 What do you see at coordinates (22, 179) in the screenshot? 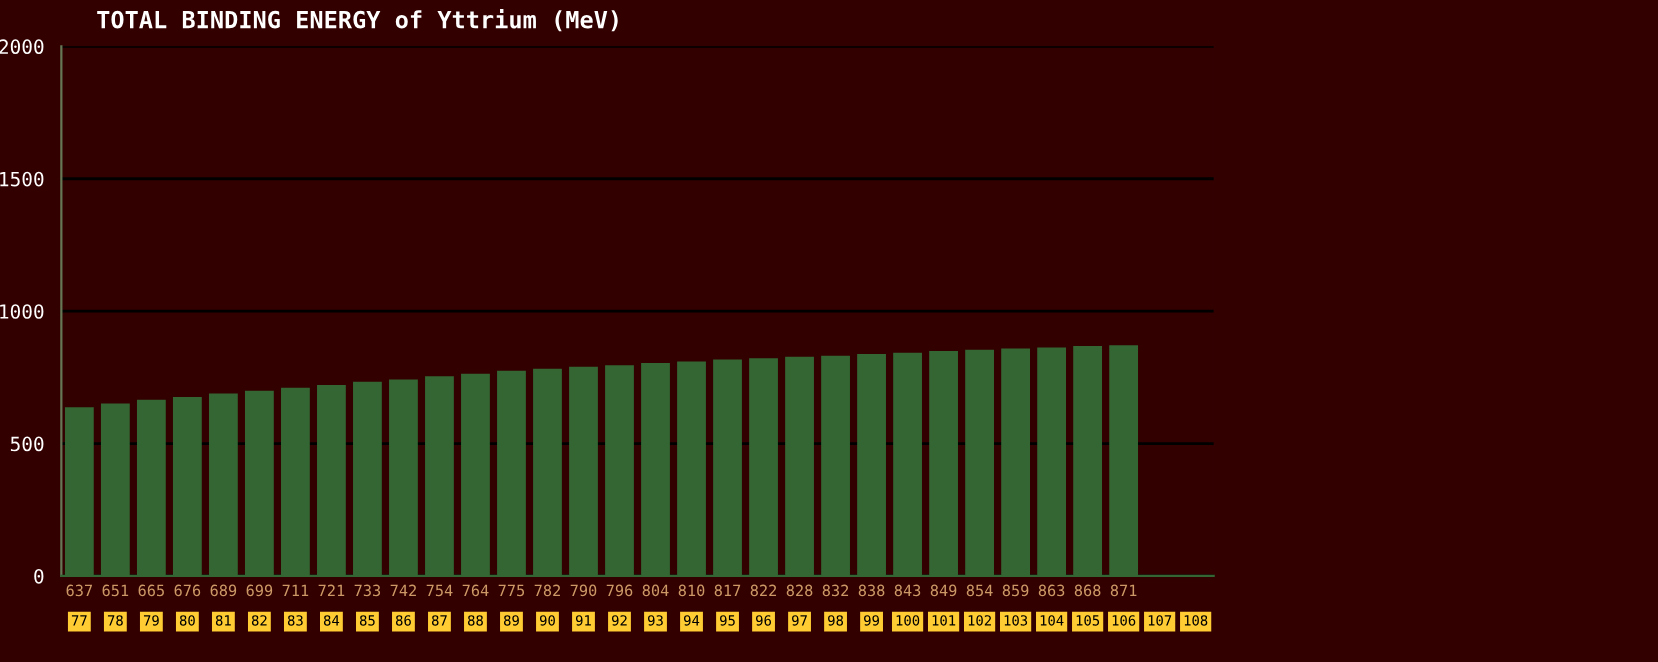
I see `y-tick-label: 1500` at bounding box center [22, 179].